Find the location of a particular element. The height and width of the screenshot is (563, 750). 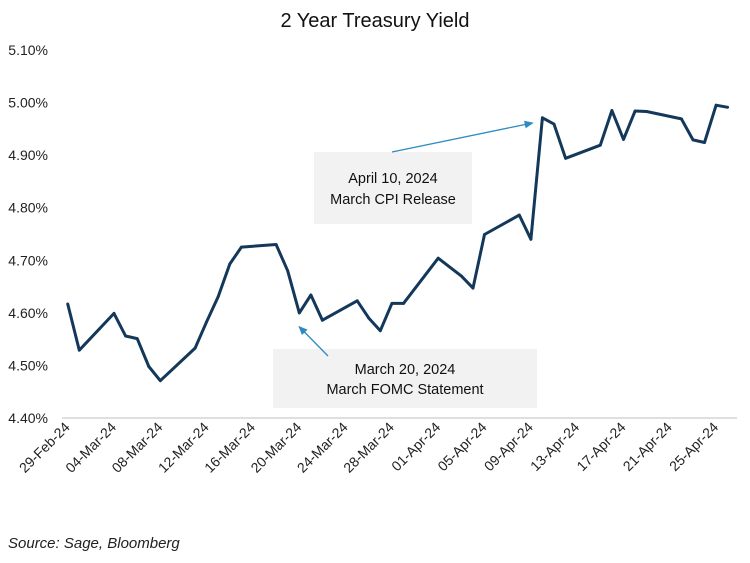

chart-title: 2 Year Treasury Yield is located at coordinates (374, 21).